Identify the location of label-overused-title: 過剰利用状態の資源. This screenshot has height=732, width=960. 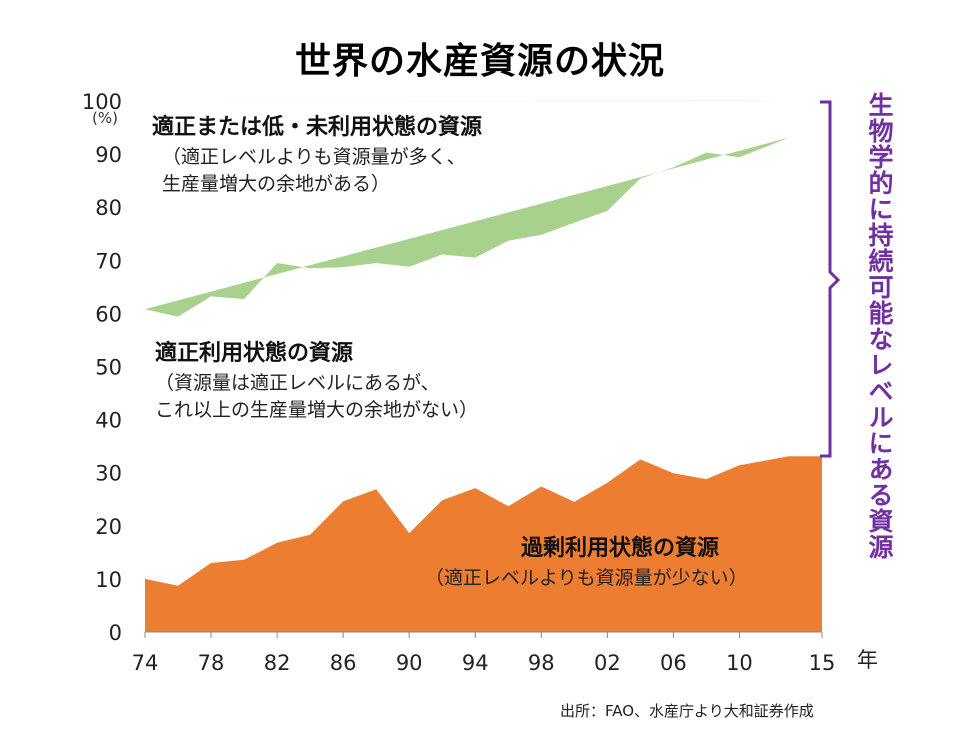
(620, 548).